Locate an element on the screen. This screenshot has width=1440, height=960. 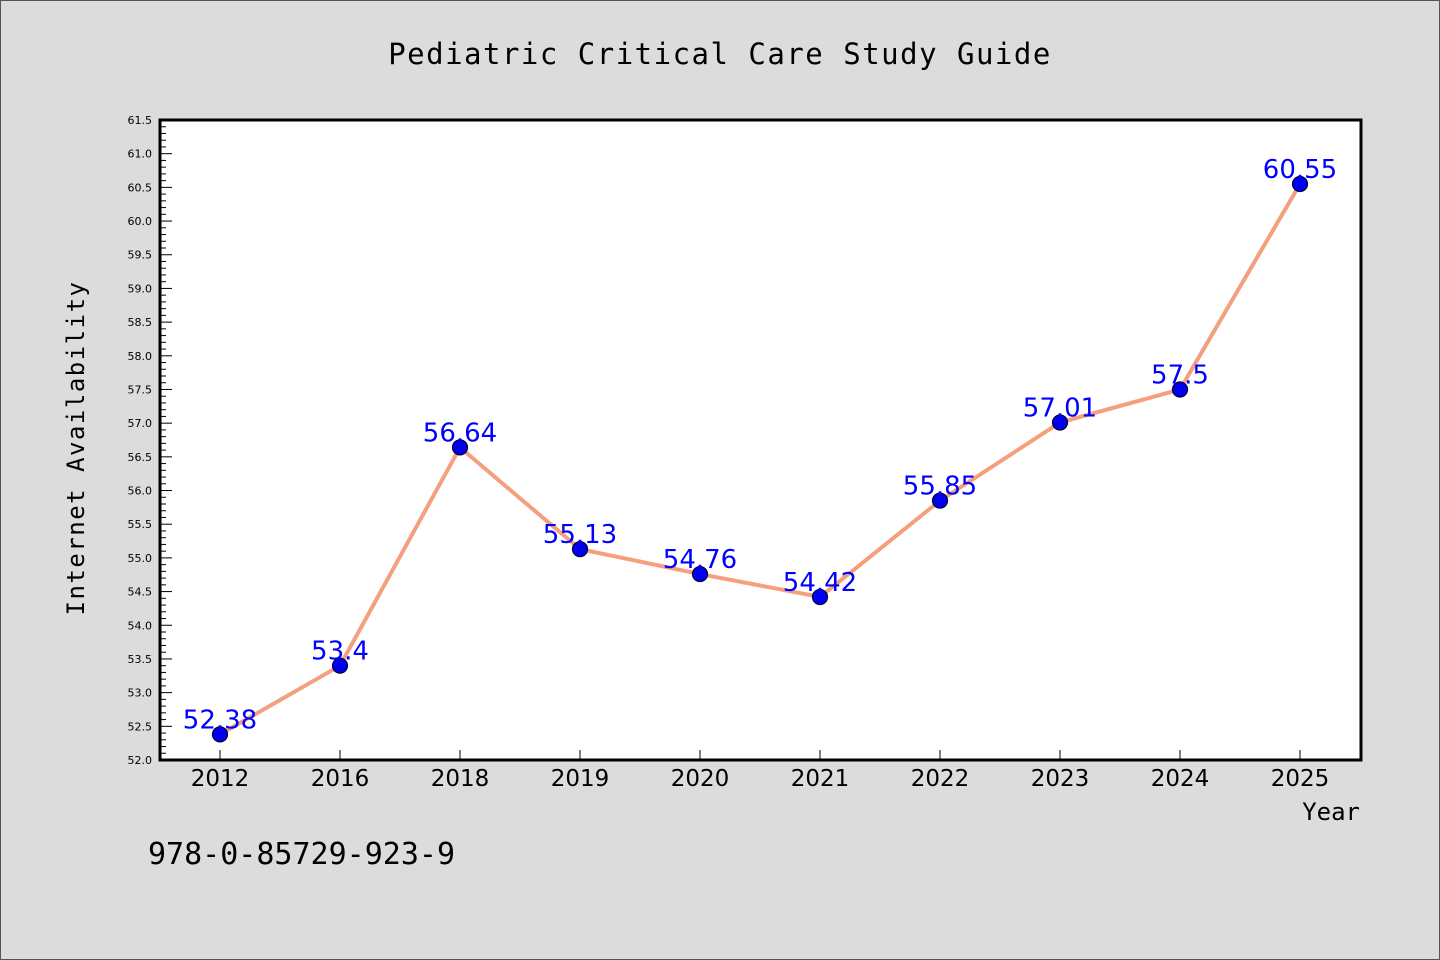
x-tick-label: 2025 is located at coordinates (1300, 779).